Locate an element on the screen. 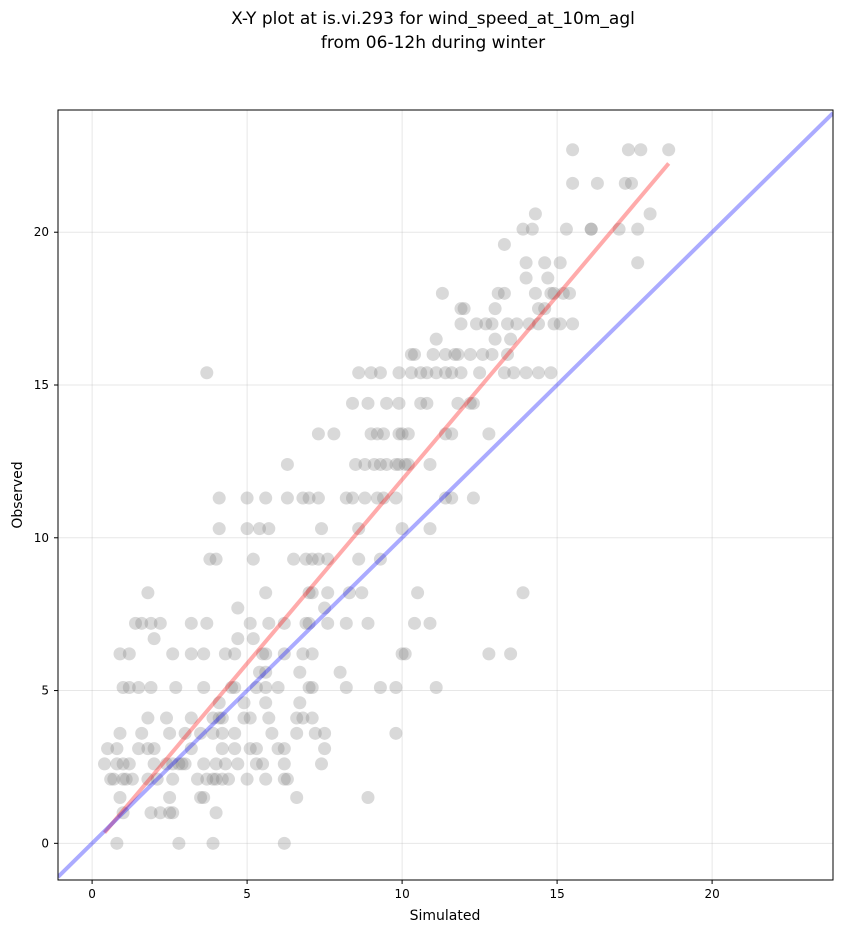  y-axis-label: Observed is located at coordinates (18, 494).